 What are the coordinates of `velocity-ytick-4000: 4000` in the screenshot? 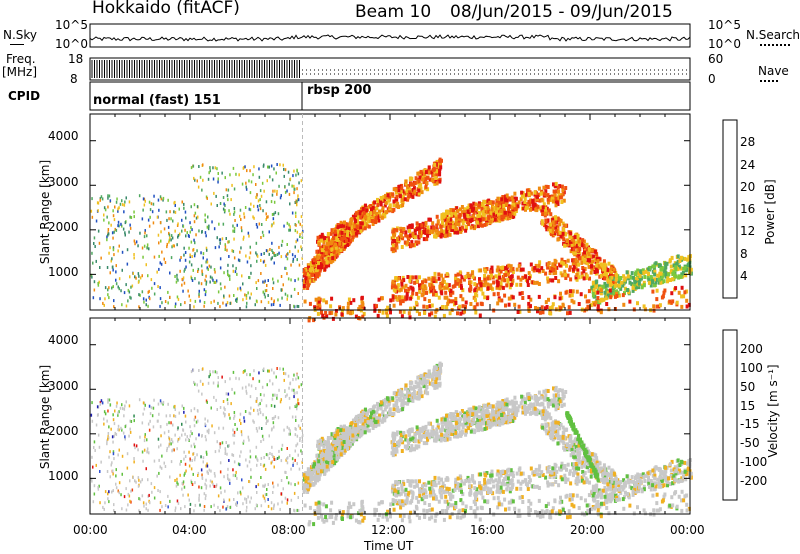 It's located at (63, 340).